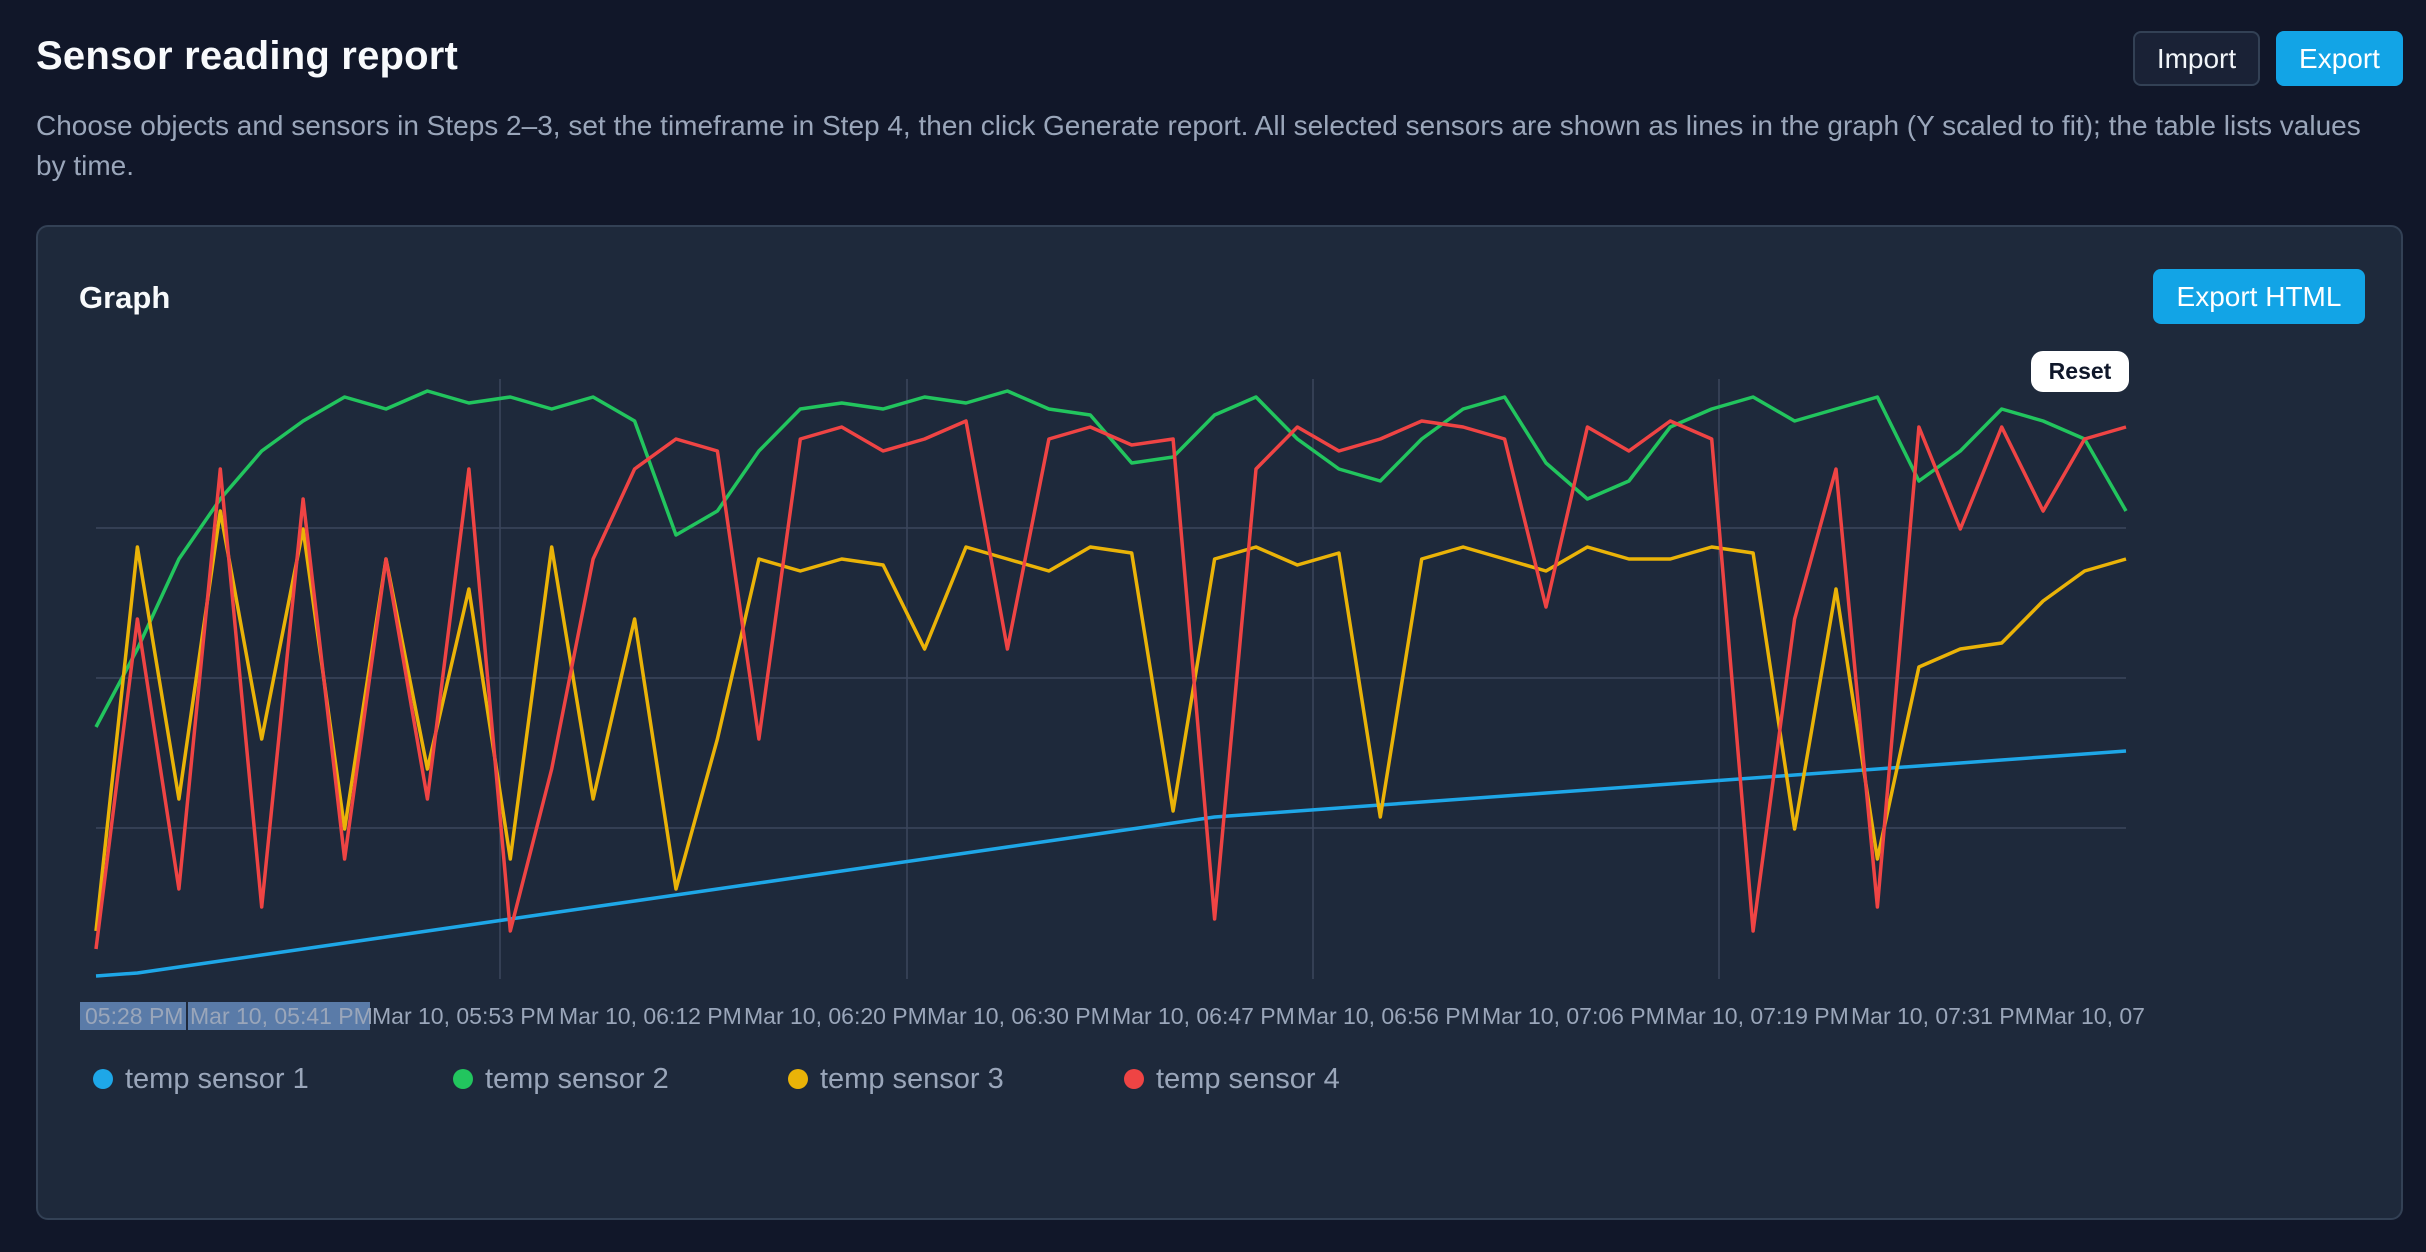  Describe the element at coordinates (835, 1016) in the screenshot. I see `x-tick-label: Mar 10, 06:20 PM` at that location.